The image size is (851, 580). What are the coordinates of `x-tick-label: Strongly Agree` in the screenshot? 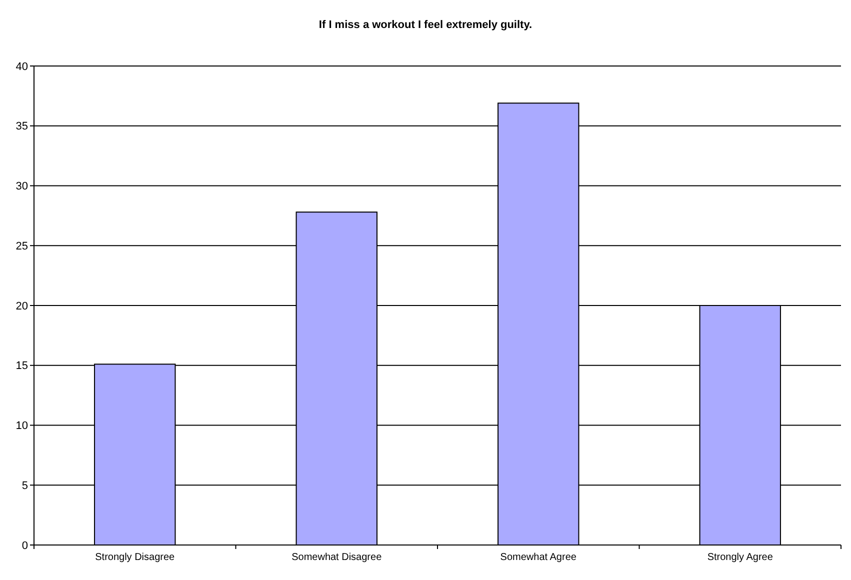 It's located at (740, 557).